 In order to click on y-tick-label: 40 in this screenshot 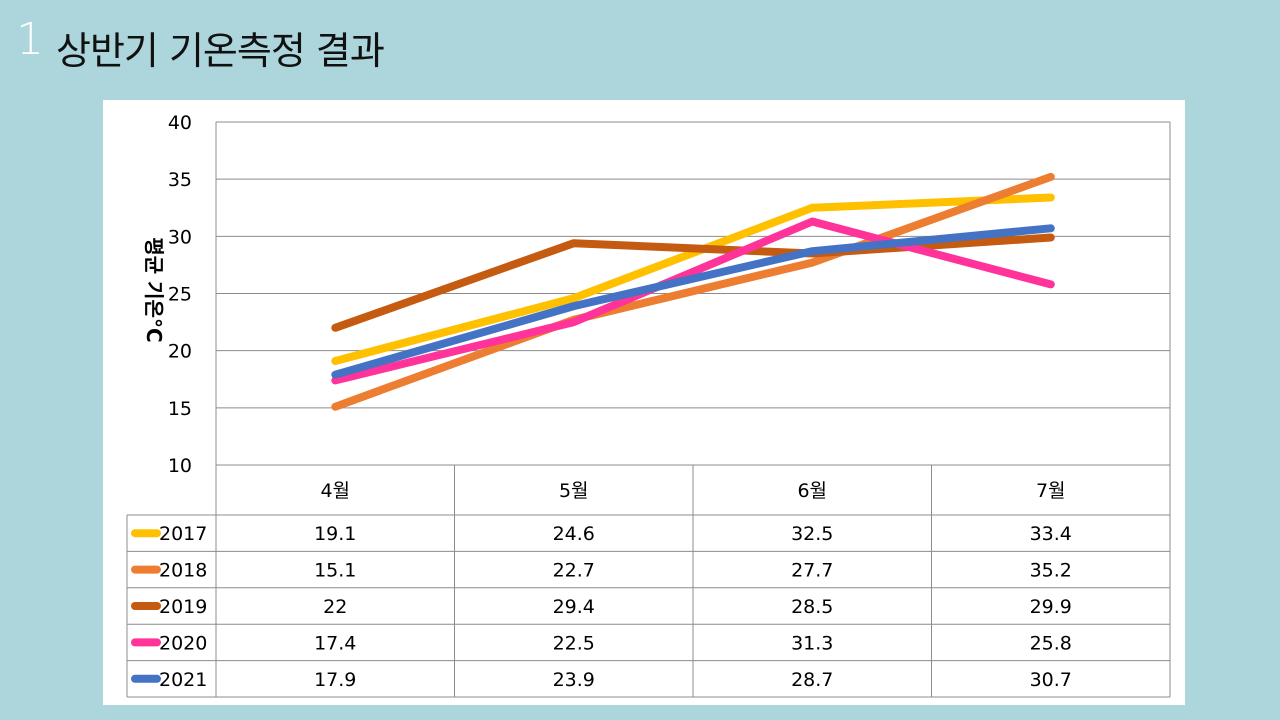, I will do `click(180, 123)`.